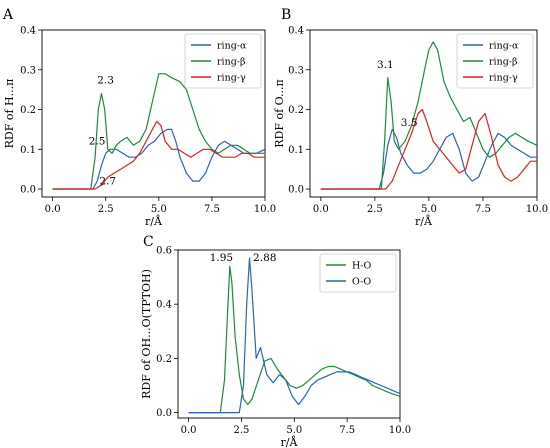 The width and height of the screenshot is (550, 448). What do you see at coordinates (164, 251) in the screenshot?
I see `y-tick-label: 0.6` at bounding box center [164, 251].